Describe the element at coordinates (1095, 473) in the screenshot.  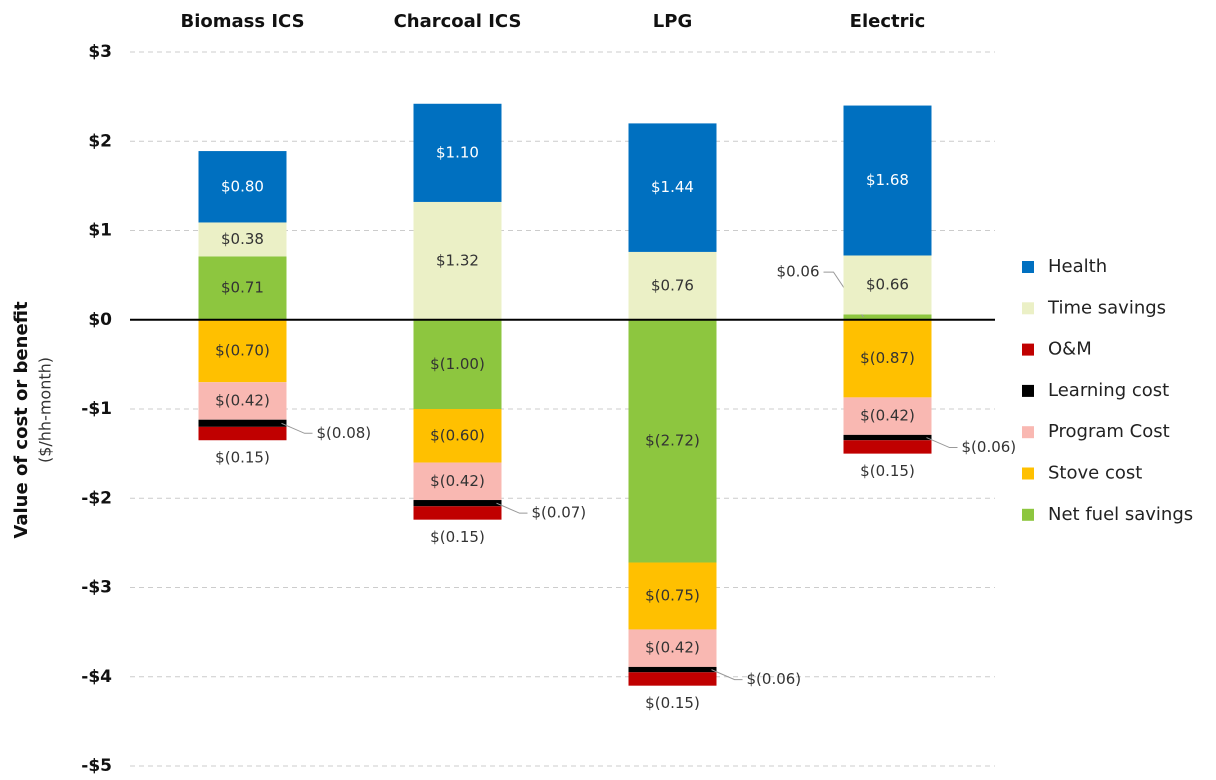
I see `legend-label: Stove cost` at that location.